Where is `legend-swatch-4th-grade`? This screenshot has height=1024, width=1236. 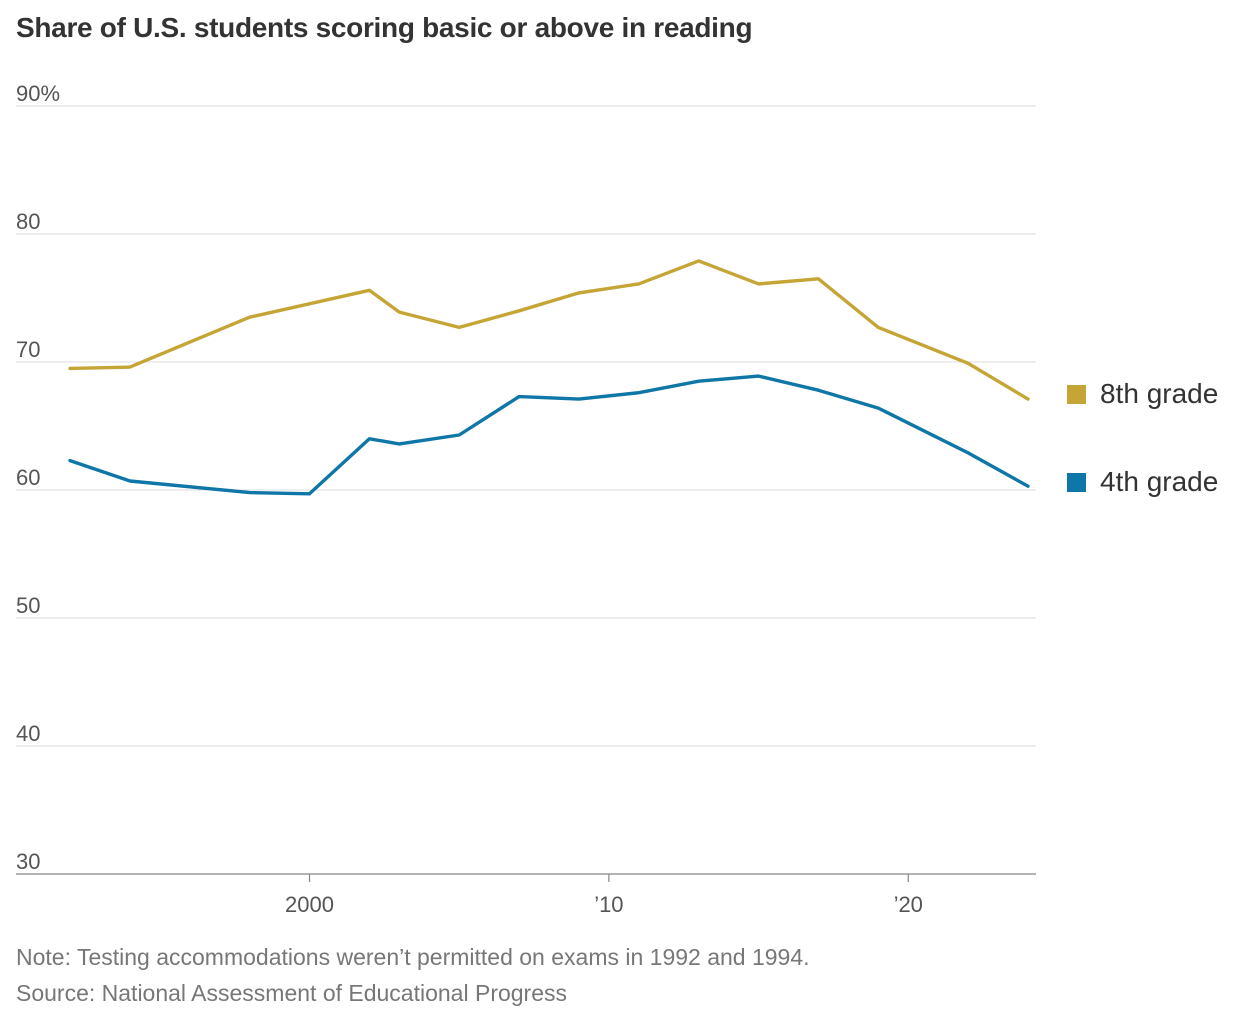 legend-swatch-4th-grade is located at coordinates (1076, 482).